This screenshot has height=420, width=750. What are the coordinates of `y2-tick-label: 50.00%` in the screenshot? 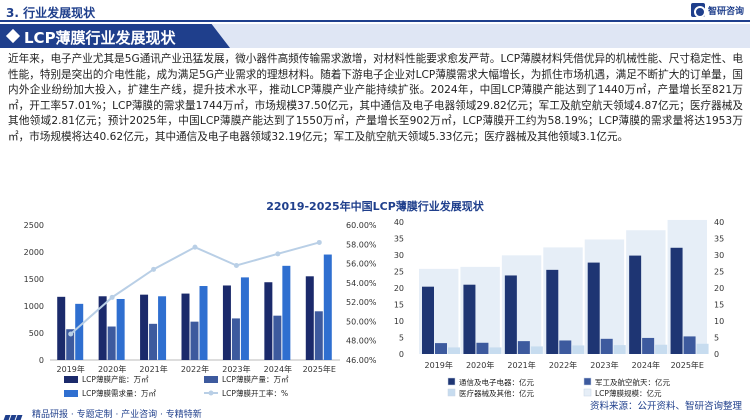 It's located at (361, 321).